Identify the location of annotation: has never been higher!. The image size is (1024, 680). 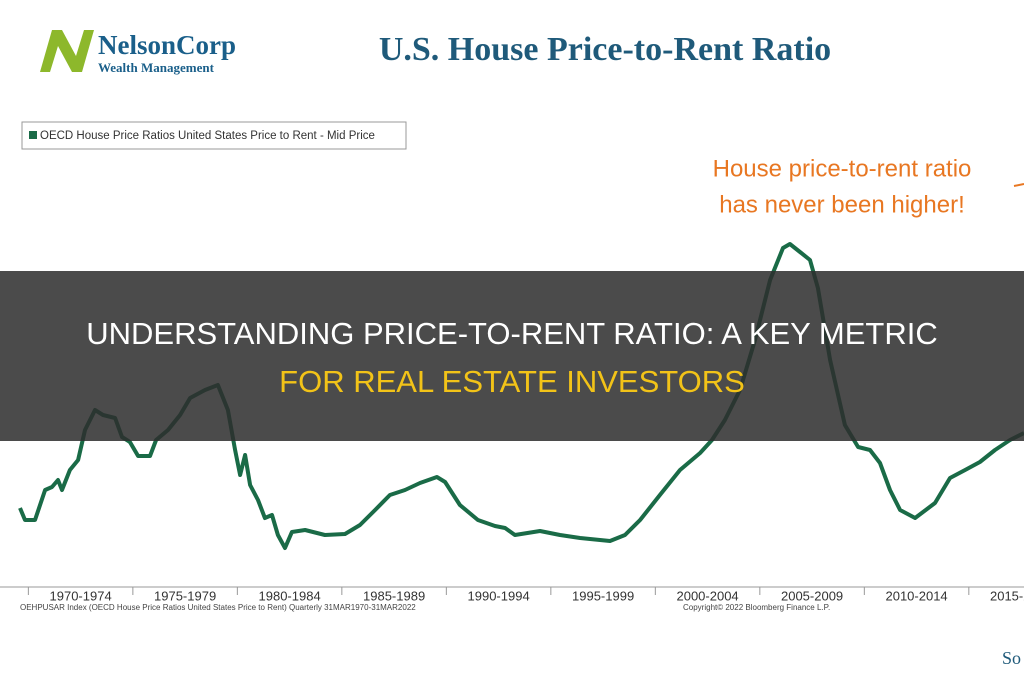
(842, 204).